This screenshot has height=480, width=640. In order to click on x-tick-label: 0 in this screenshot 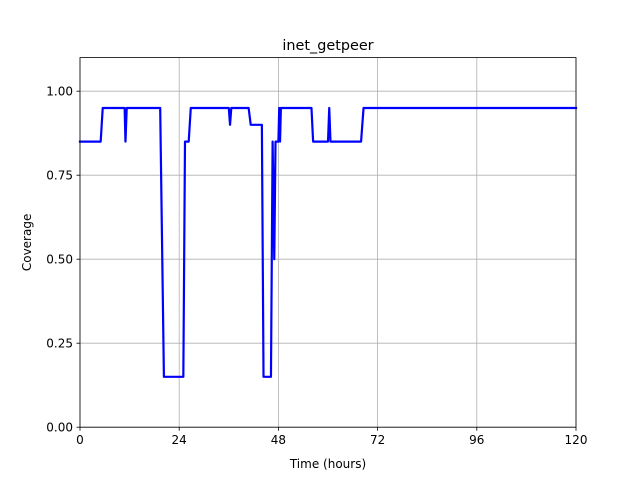, I will do `click(80, 440)`.